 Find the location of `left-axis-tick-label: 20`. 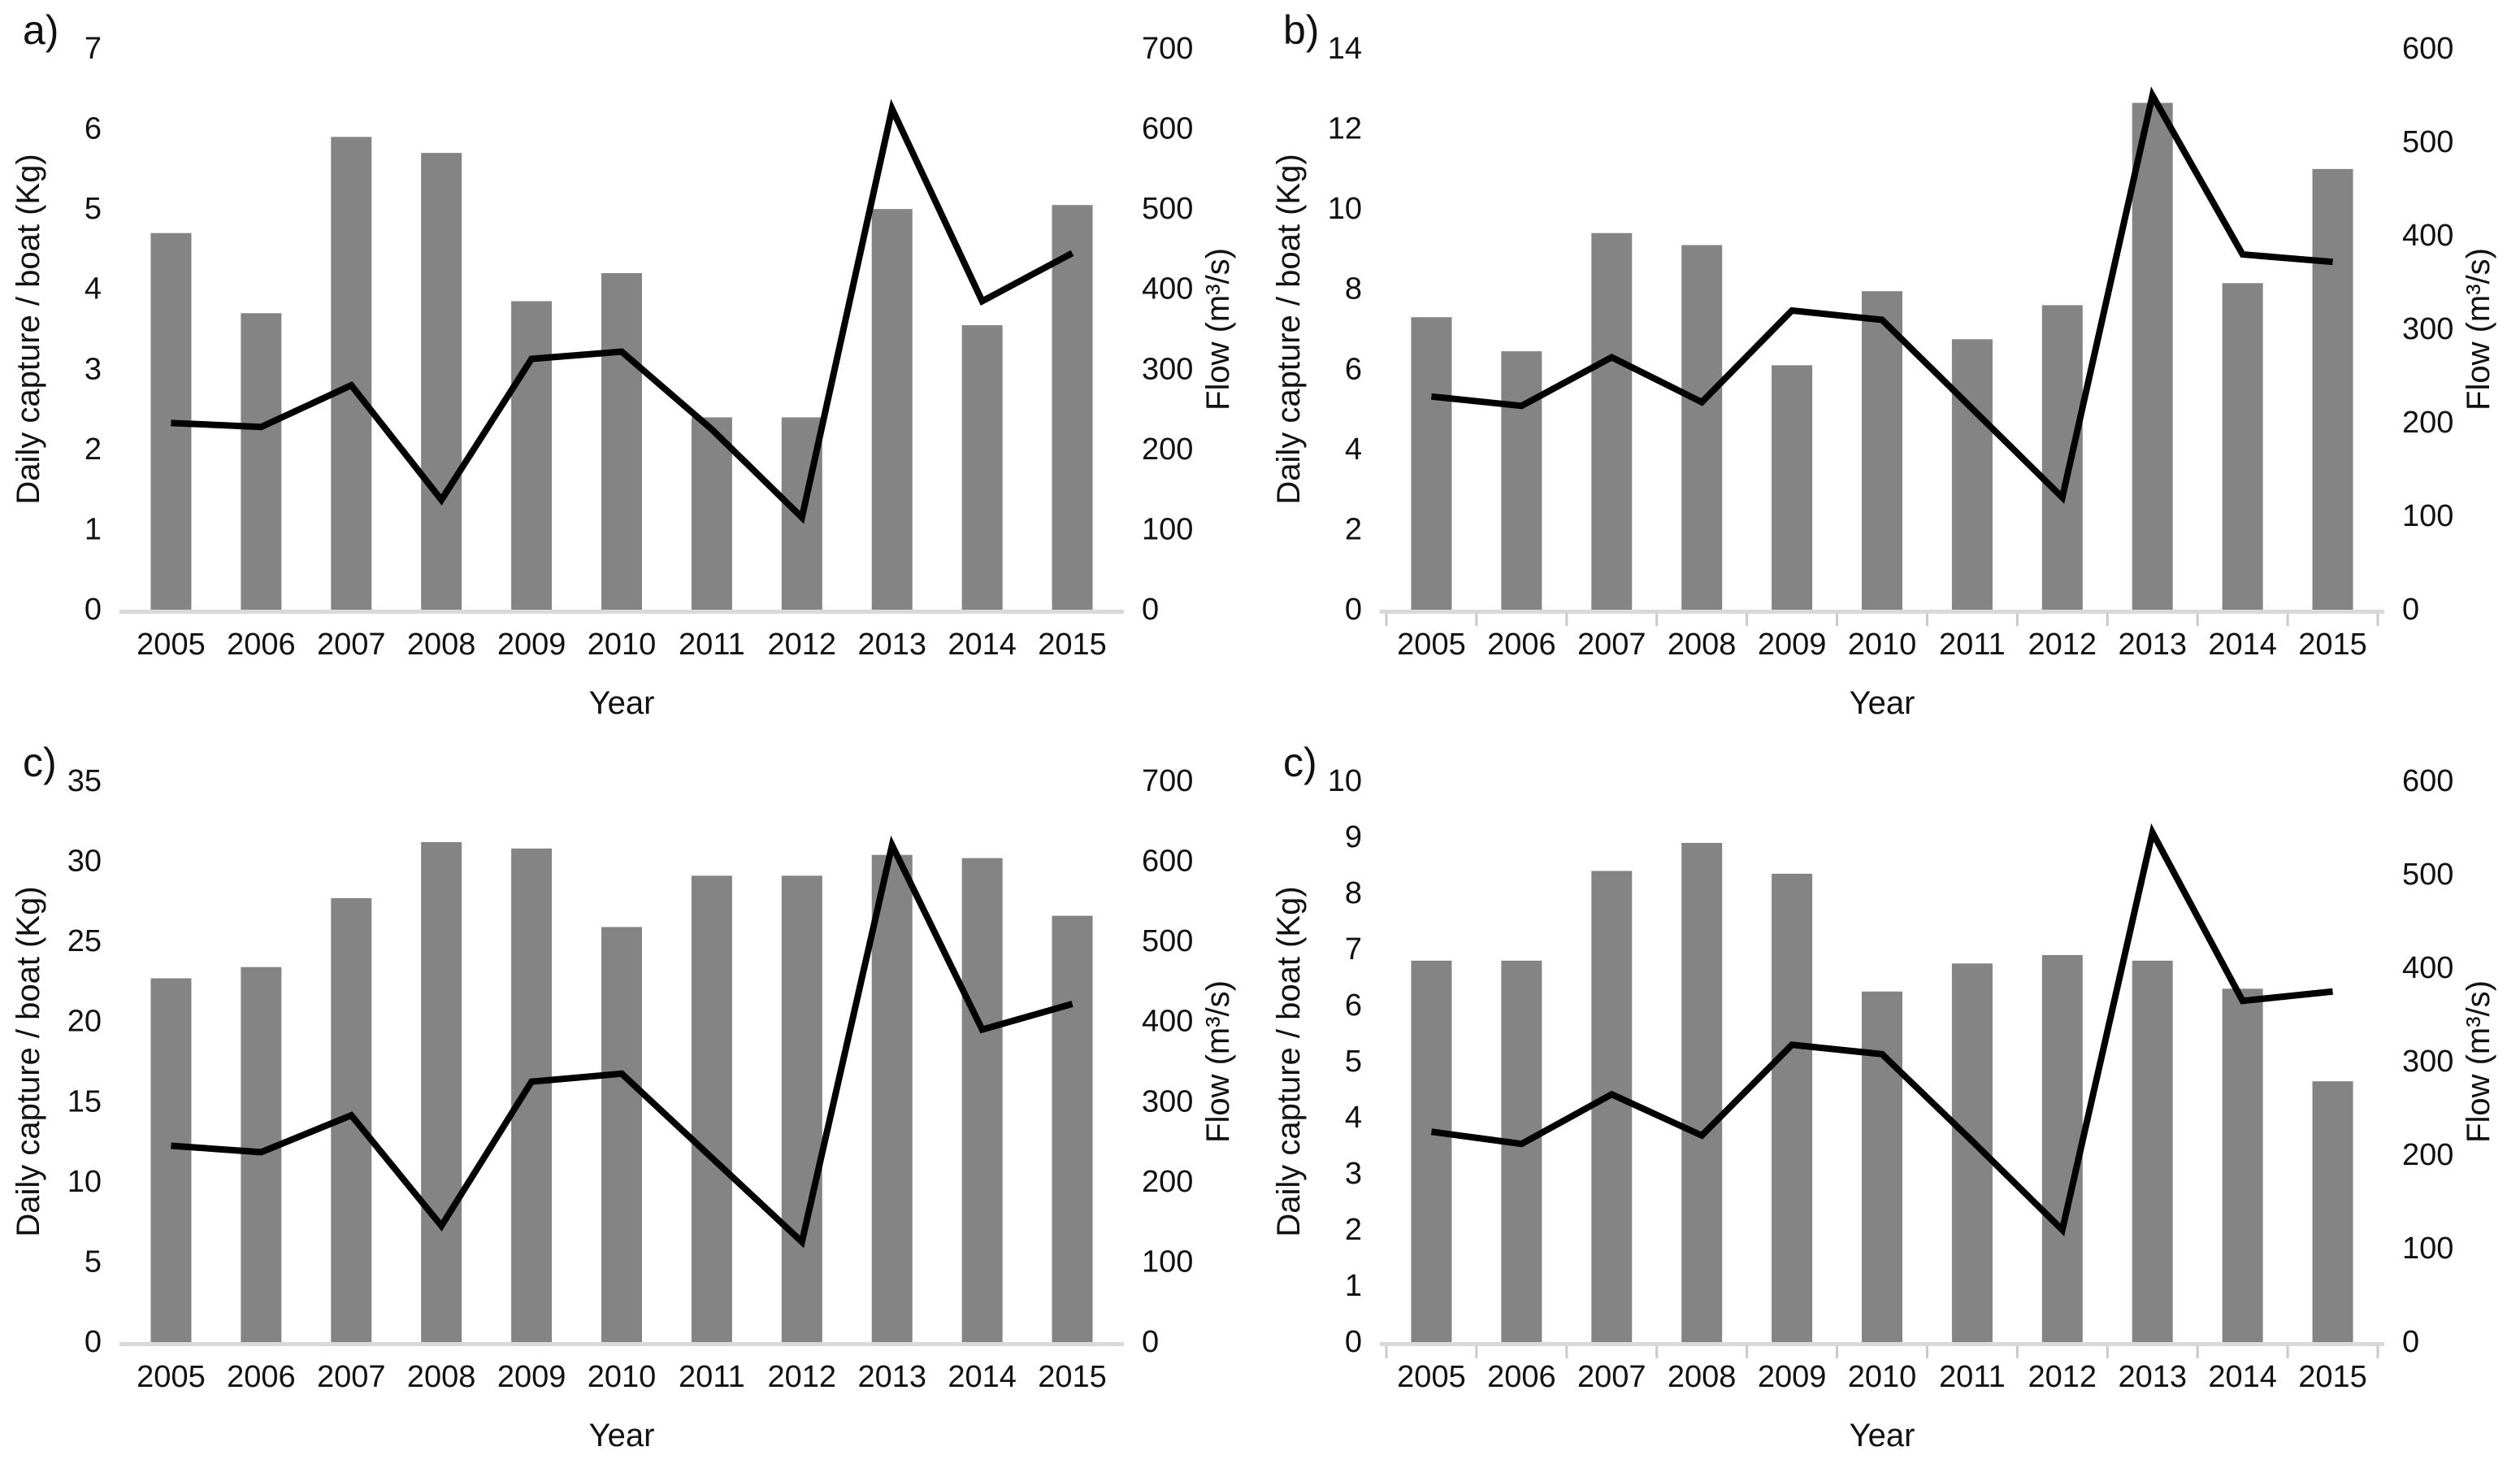

left-axis-tick-label: 20 is located at coordinates (84, 1022).